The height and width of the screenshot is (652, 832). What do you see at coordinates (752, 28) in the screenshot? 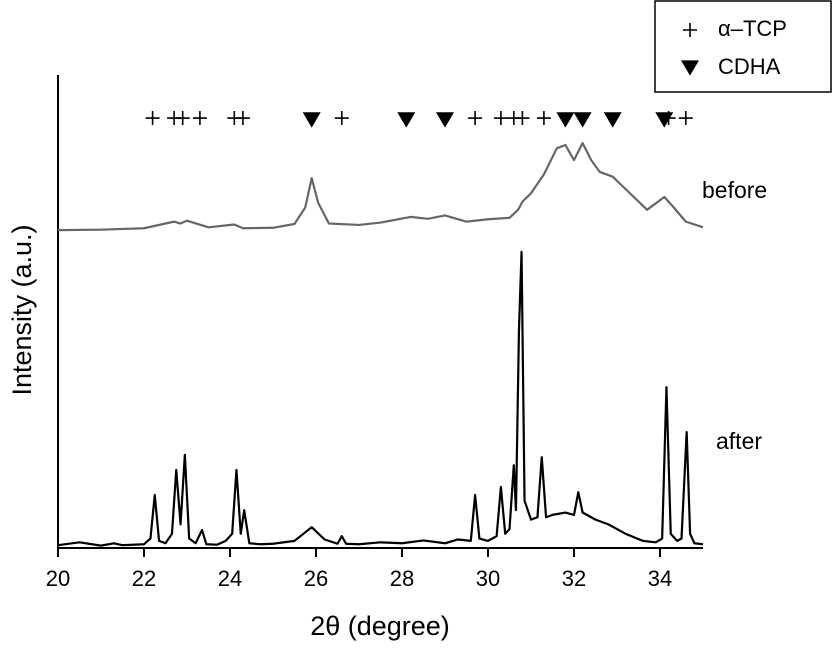
I see `legend-label: α–TCP` at bounding box center [752, 28].